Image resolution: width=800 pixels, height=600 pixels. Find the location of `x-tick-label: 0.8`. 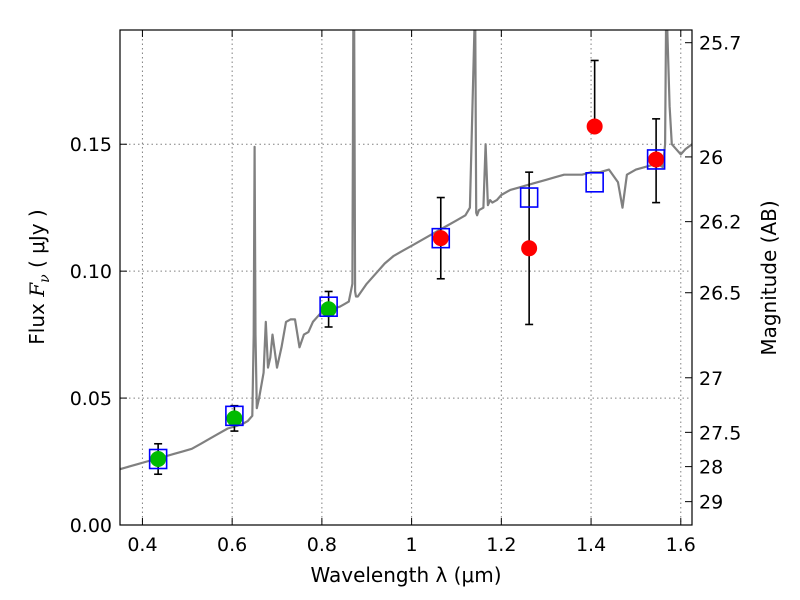

x-tick-label: 0.8 is located at coordinates (322, 545).